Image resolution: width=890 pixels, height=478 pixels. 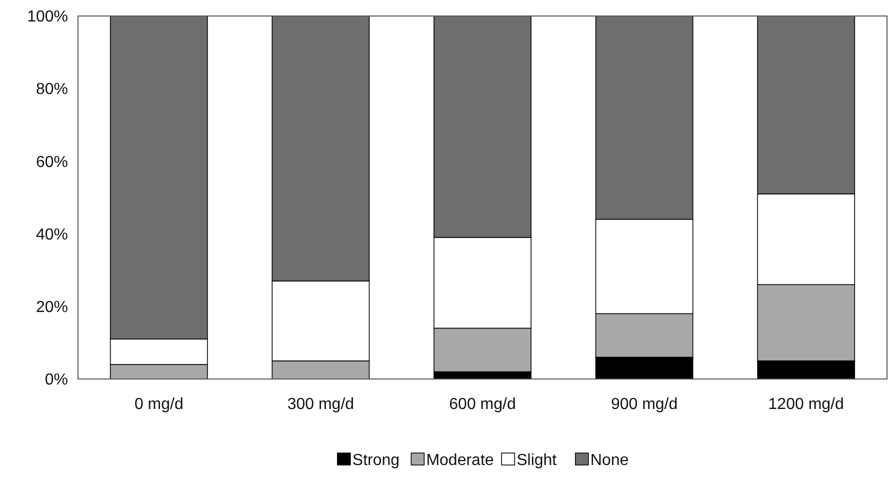 What do you see at coordinates (376, 460) in the screenshot?
I see `legend-label: Strong` at bounding box center [376, 460].